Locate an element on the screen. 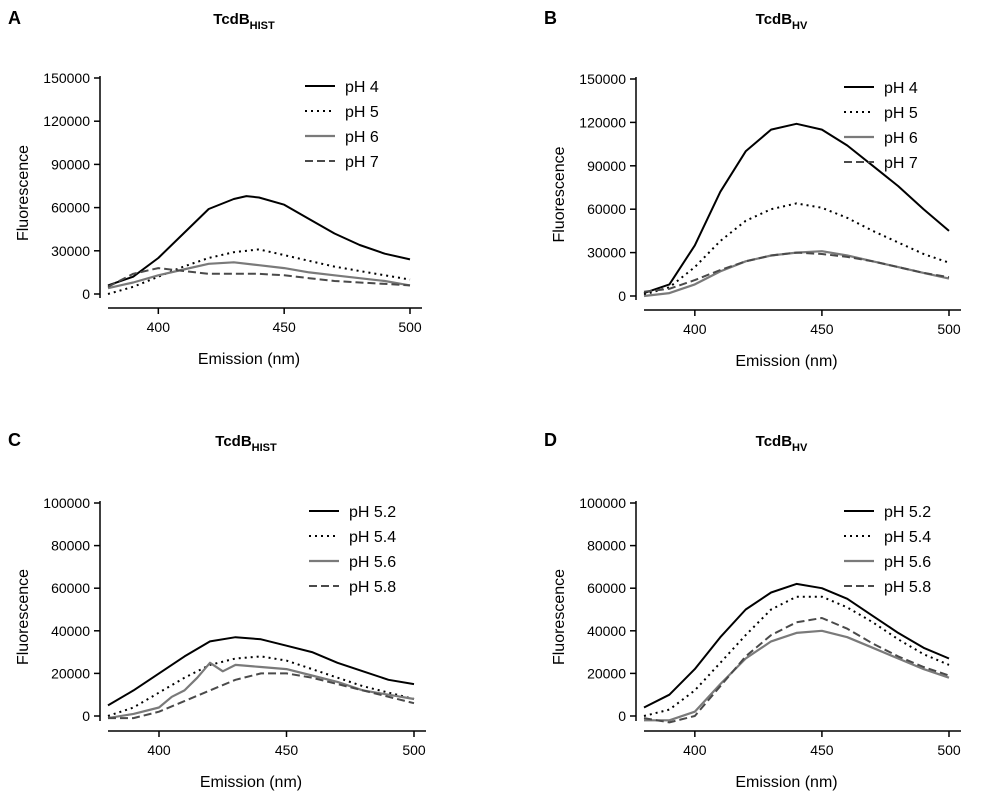 The image size is (997, 800). panel-letter: B is located at coordinates (550, 18).